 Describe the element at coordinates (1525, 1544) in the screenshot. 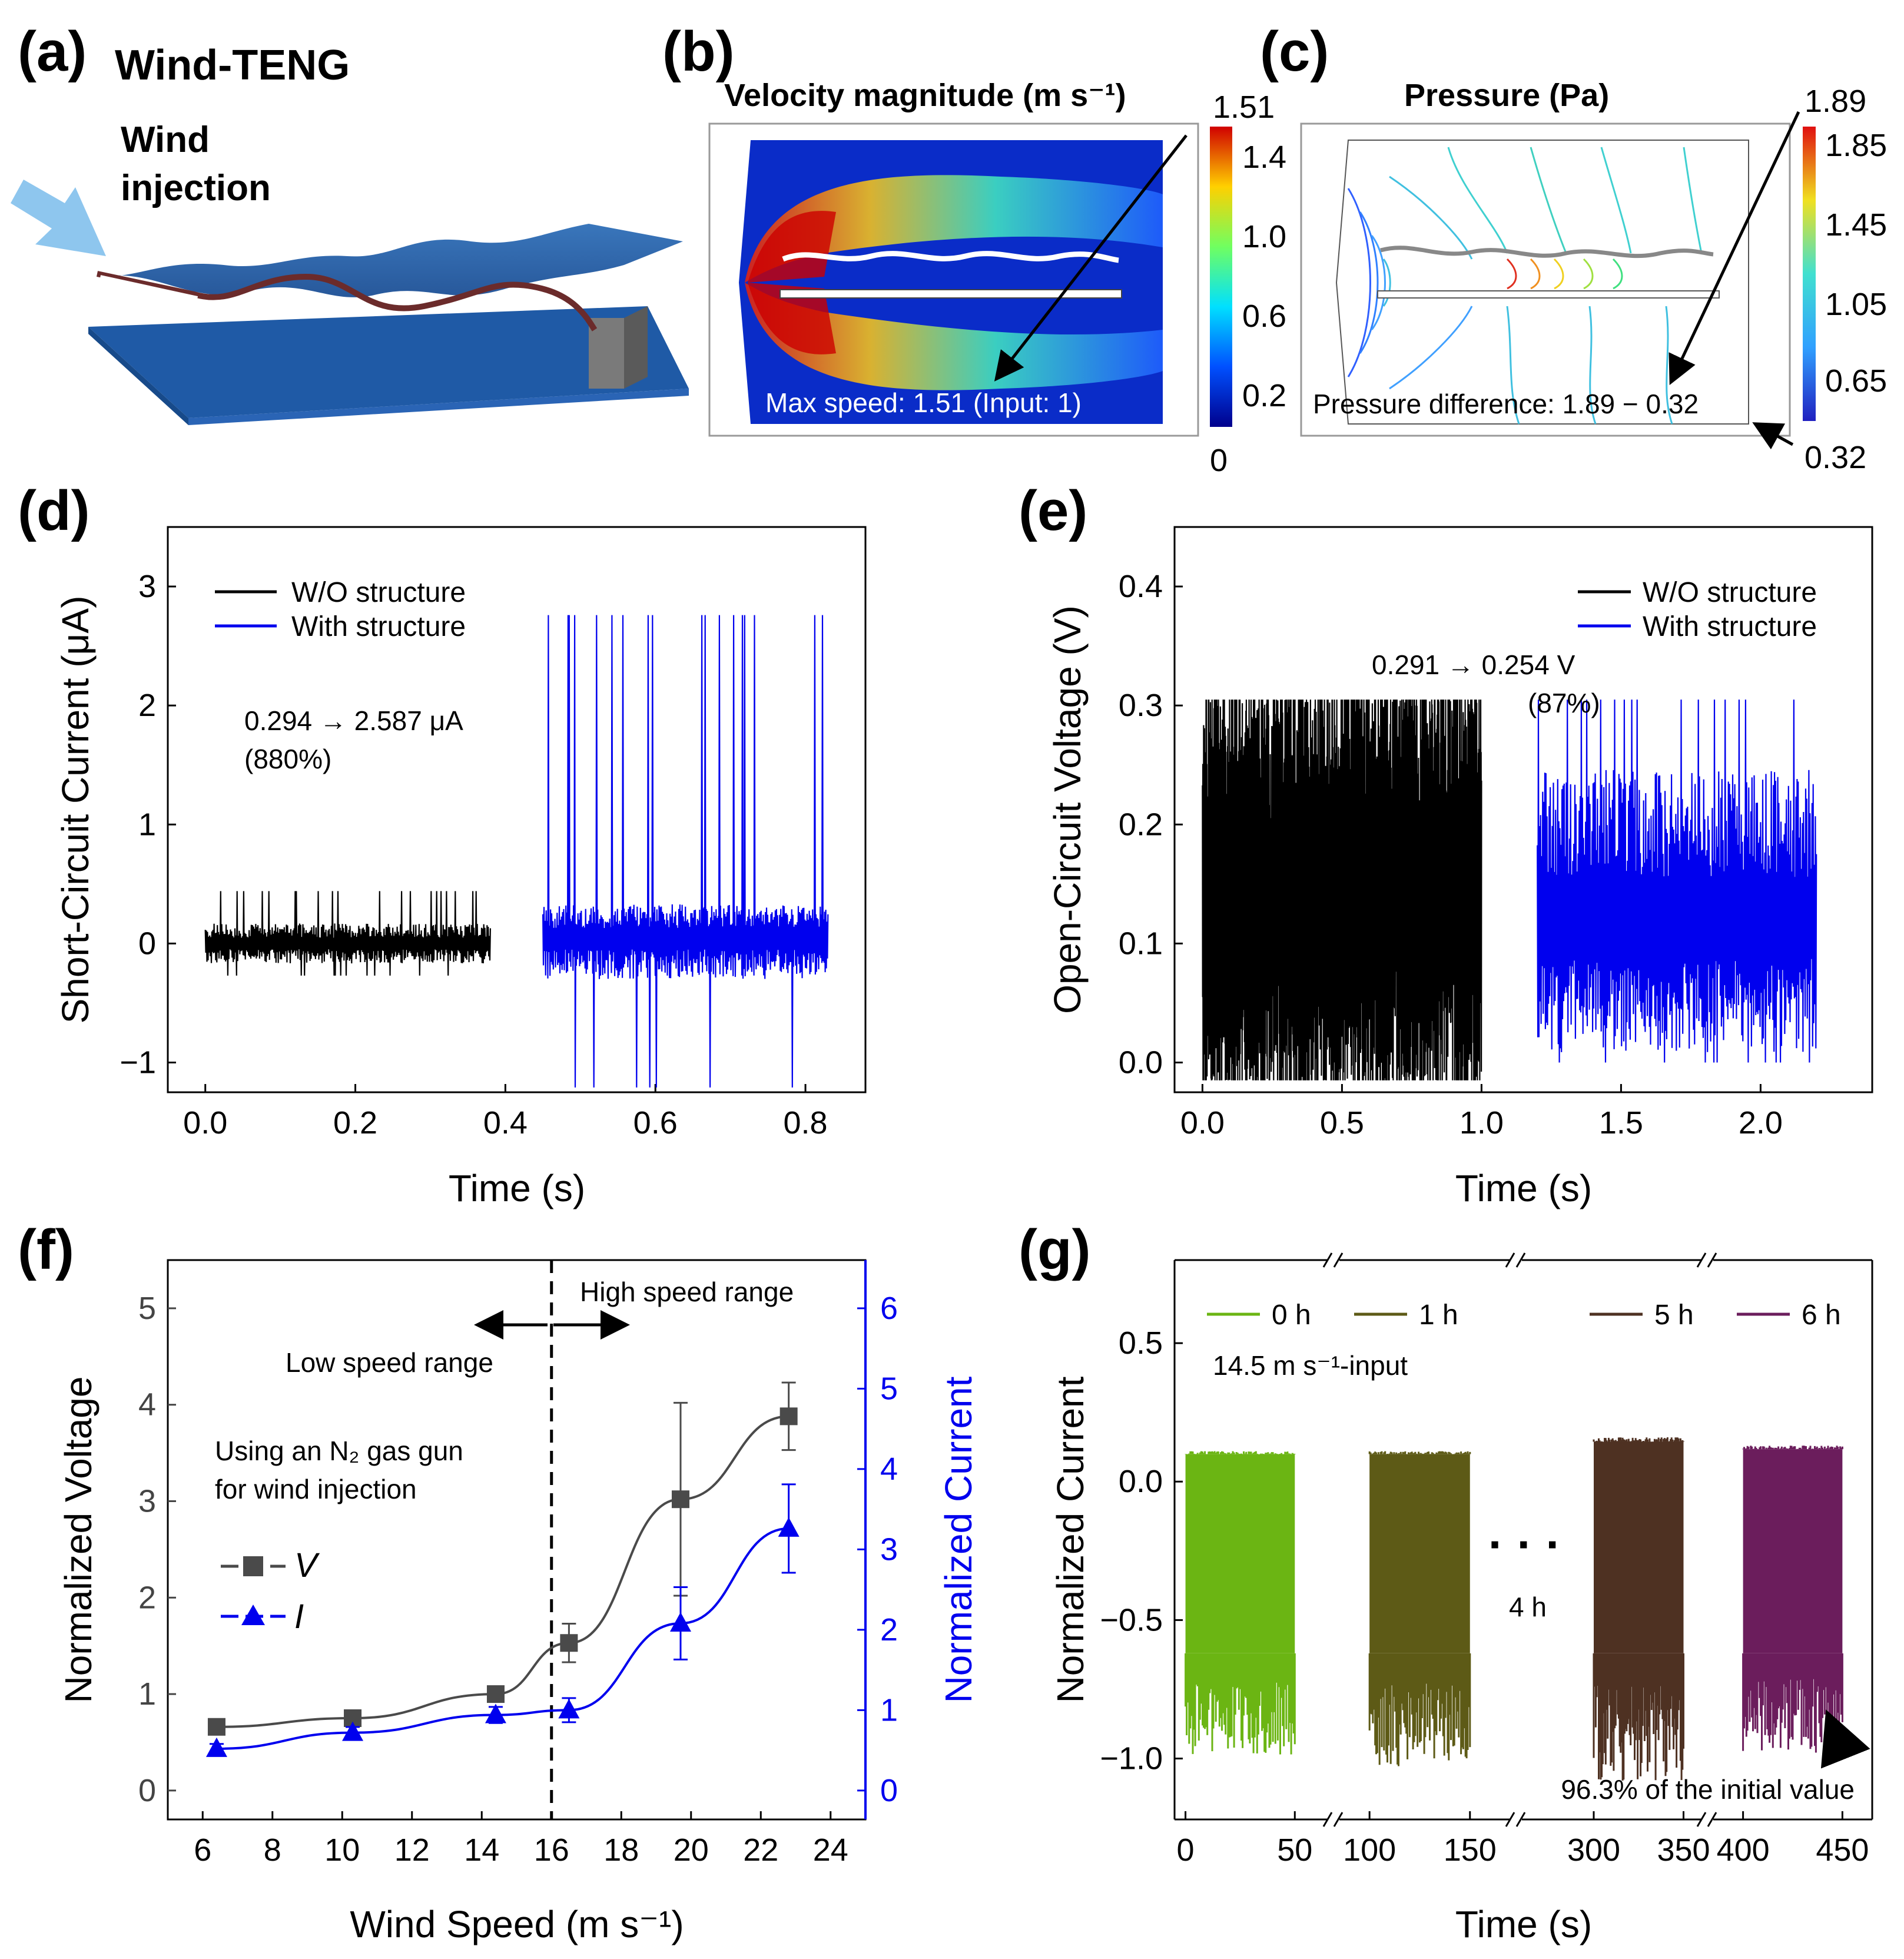

I see `ellipsis-annotation: · · ·` at that location.